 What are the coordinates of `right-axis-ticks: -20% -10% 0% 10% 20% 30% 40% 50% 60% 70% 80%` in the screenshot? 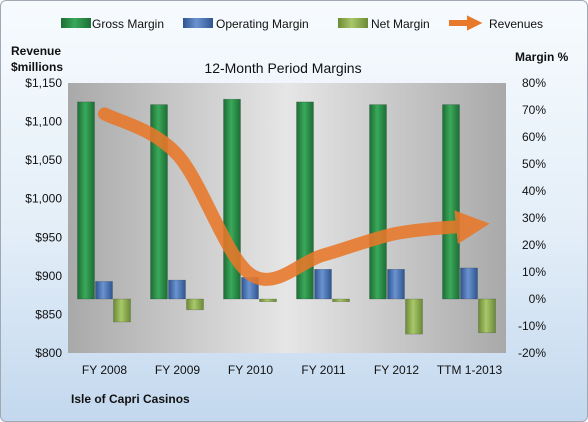 It's located at (532, 218).